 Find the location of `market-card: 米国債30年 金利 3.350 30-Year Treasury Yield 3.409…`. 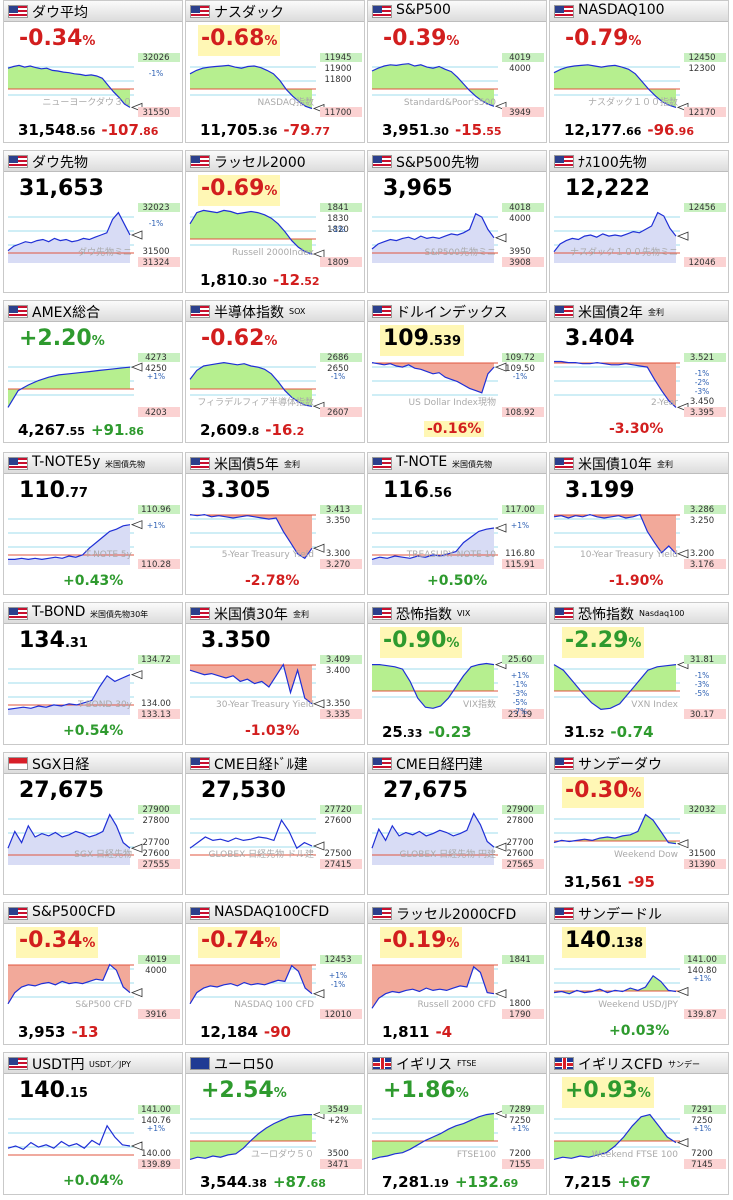

market-card: 米国債30年 金利 3.350 30-Year Treasury Yield 3.409… is located at coordinates (275, 673).